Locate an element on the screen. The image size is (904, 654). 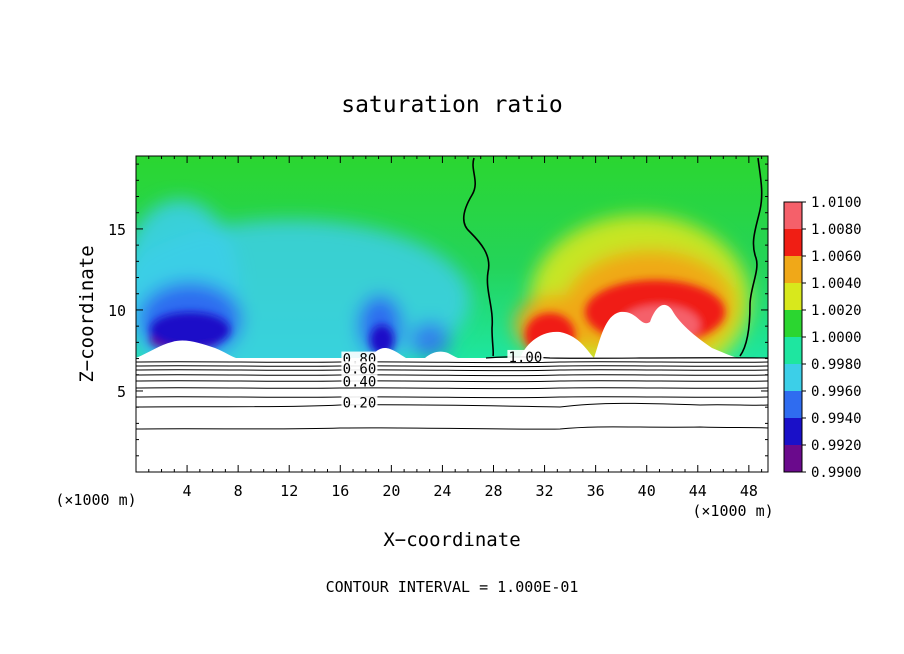
contour-0.40 is located at coordinates (452, 388).